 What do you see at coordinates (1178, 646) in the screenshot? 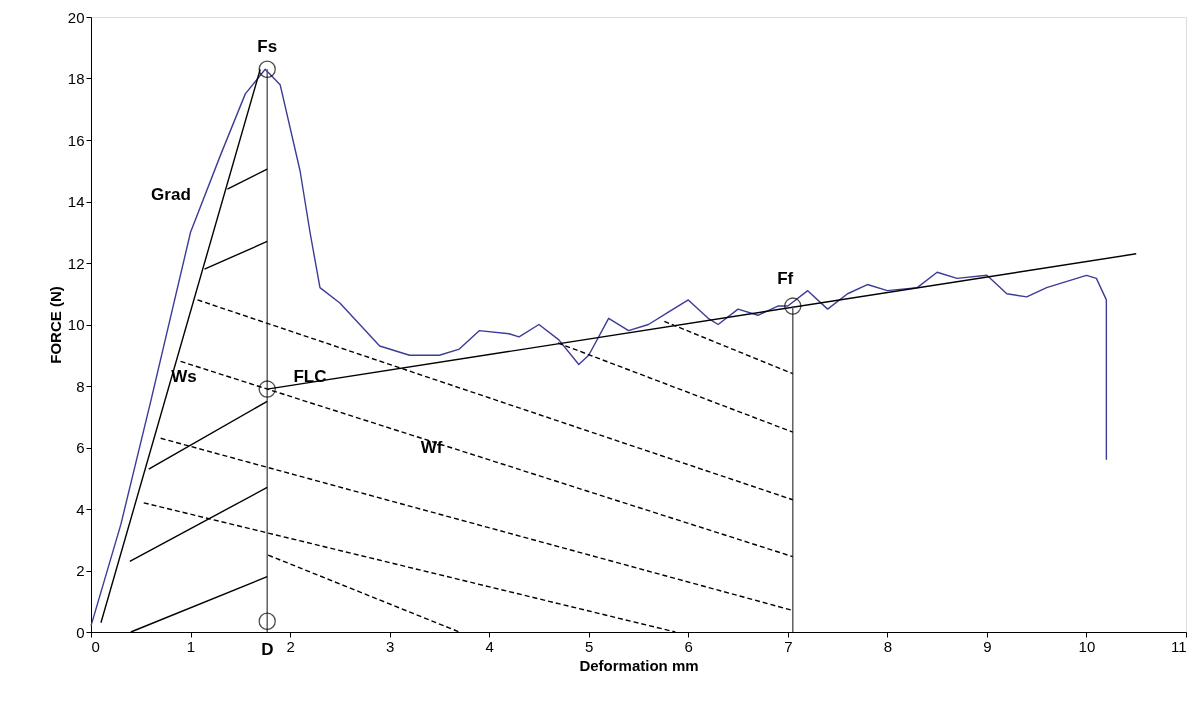
I see `x-tick-label: 11` at bounding box center [1178, 646].